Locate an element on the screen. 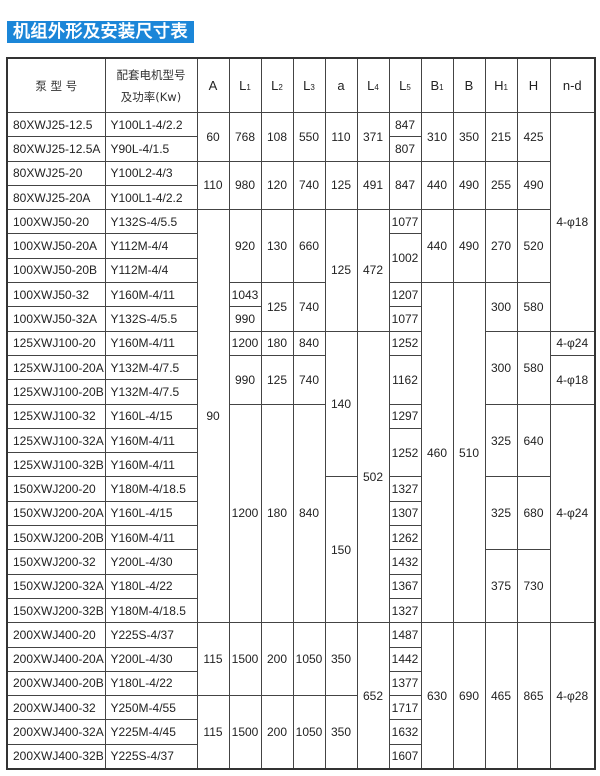  cell-l1: 980 is located at coordinates (245, 185).